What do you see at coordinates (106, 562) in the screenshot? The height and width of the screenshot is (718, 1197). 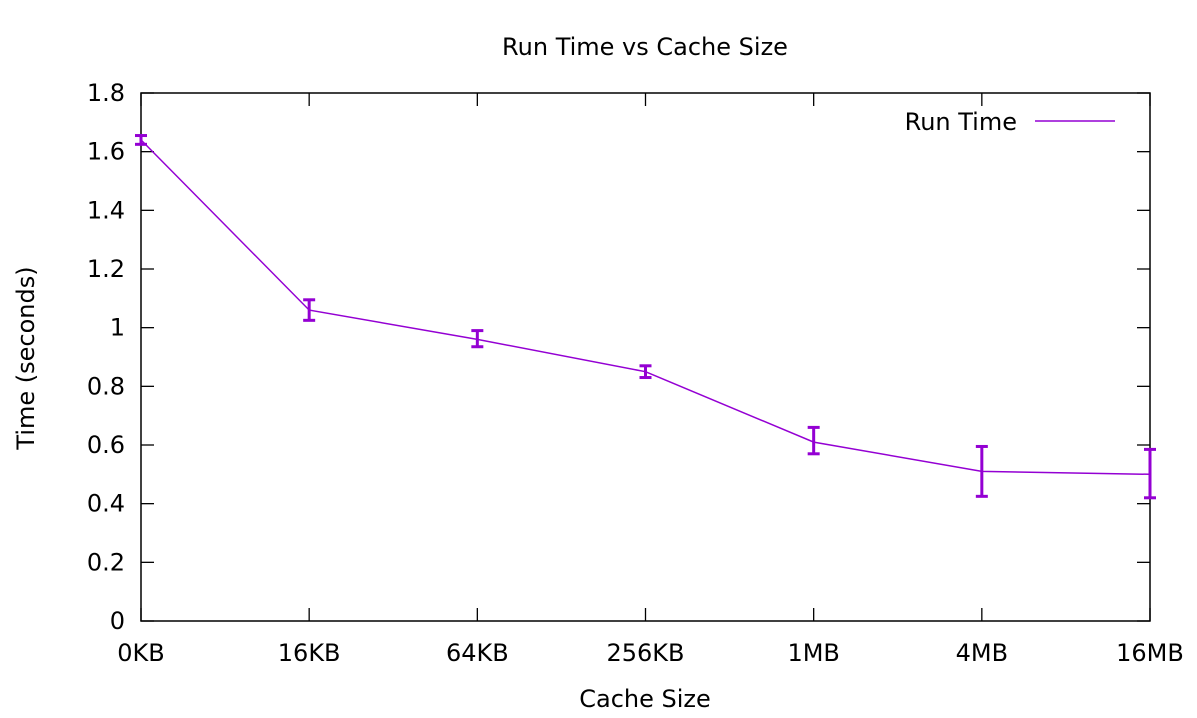 I see `y-tick-label: 0.2` at bounding box center [106, 562].